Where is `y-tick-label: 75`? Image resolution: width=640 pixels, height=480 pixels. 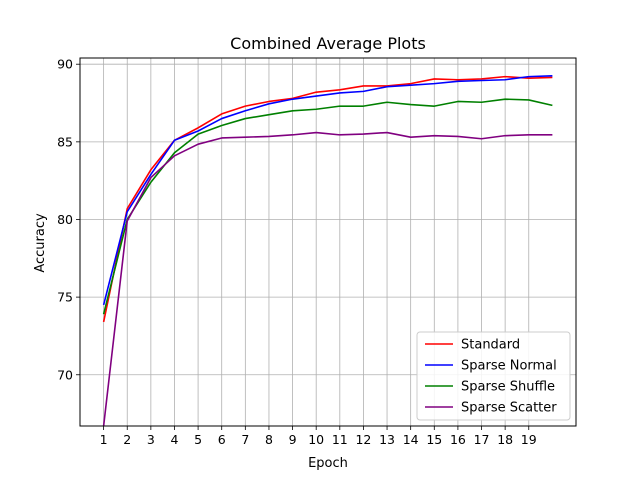 y-tick-label: 75 is located at coordinates (65, 297).